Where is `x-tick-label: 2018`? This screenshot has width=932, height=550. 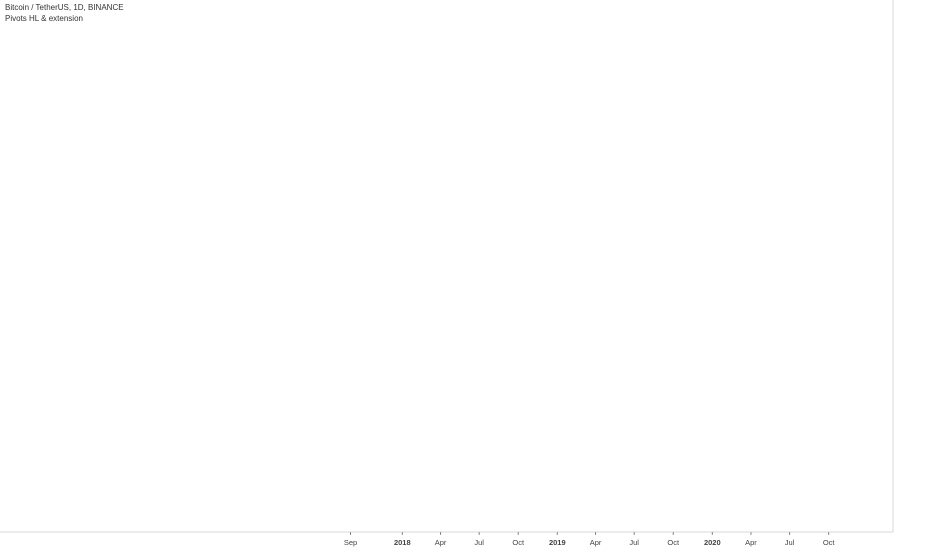 x-tick-label: 2018 is located at coordinates (402, 542).